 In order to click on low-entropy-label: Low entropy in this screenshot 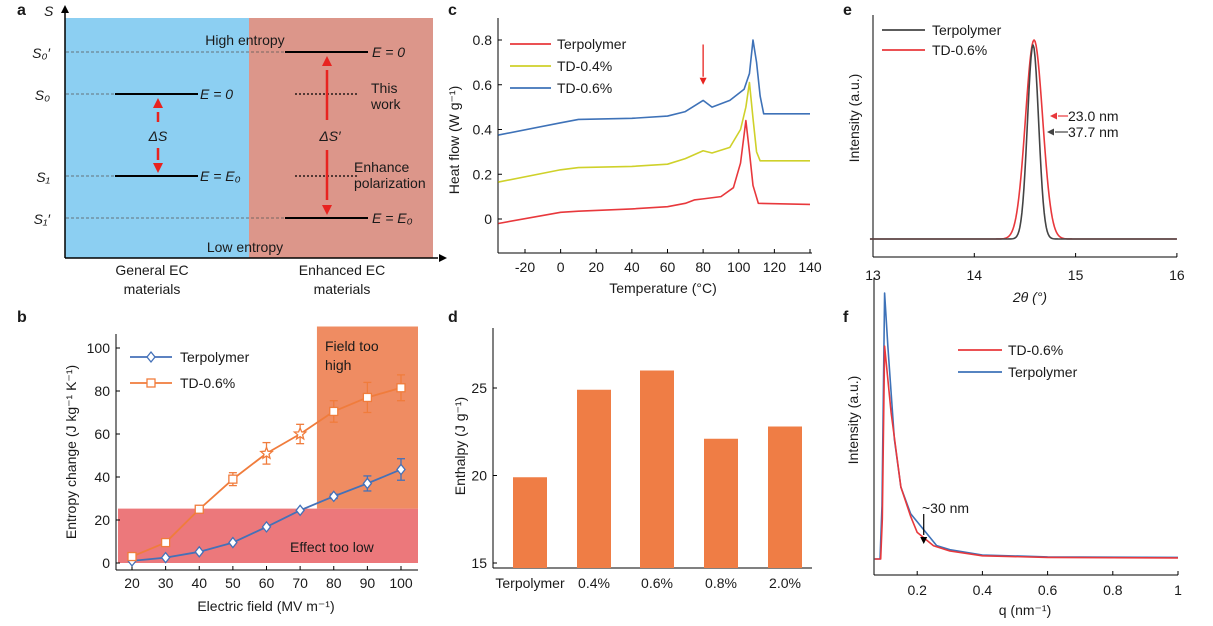, I will do `click(245, 247)`.